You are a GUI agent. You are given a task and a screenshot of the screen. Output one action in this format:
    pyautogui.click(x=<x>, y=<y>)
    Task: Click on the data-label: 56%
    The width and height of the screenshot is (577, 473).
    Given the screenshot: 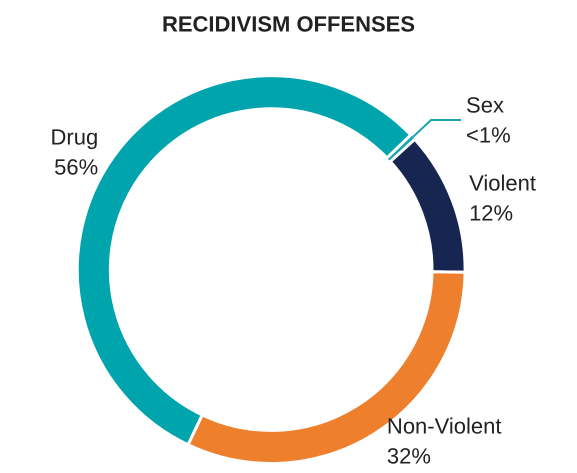 What is the action you would take?
    pyautogui.click(x=76, y=167)
    